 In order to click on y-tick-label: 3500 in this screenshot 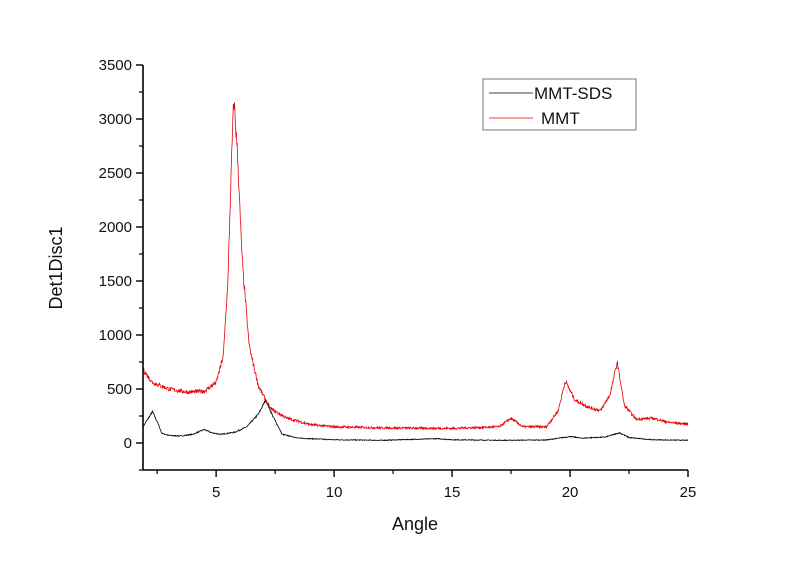, I will do `click(115, 65)`.